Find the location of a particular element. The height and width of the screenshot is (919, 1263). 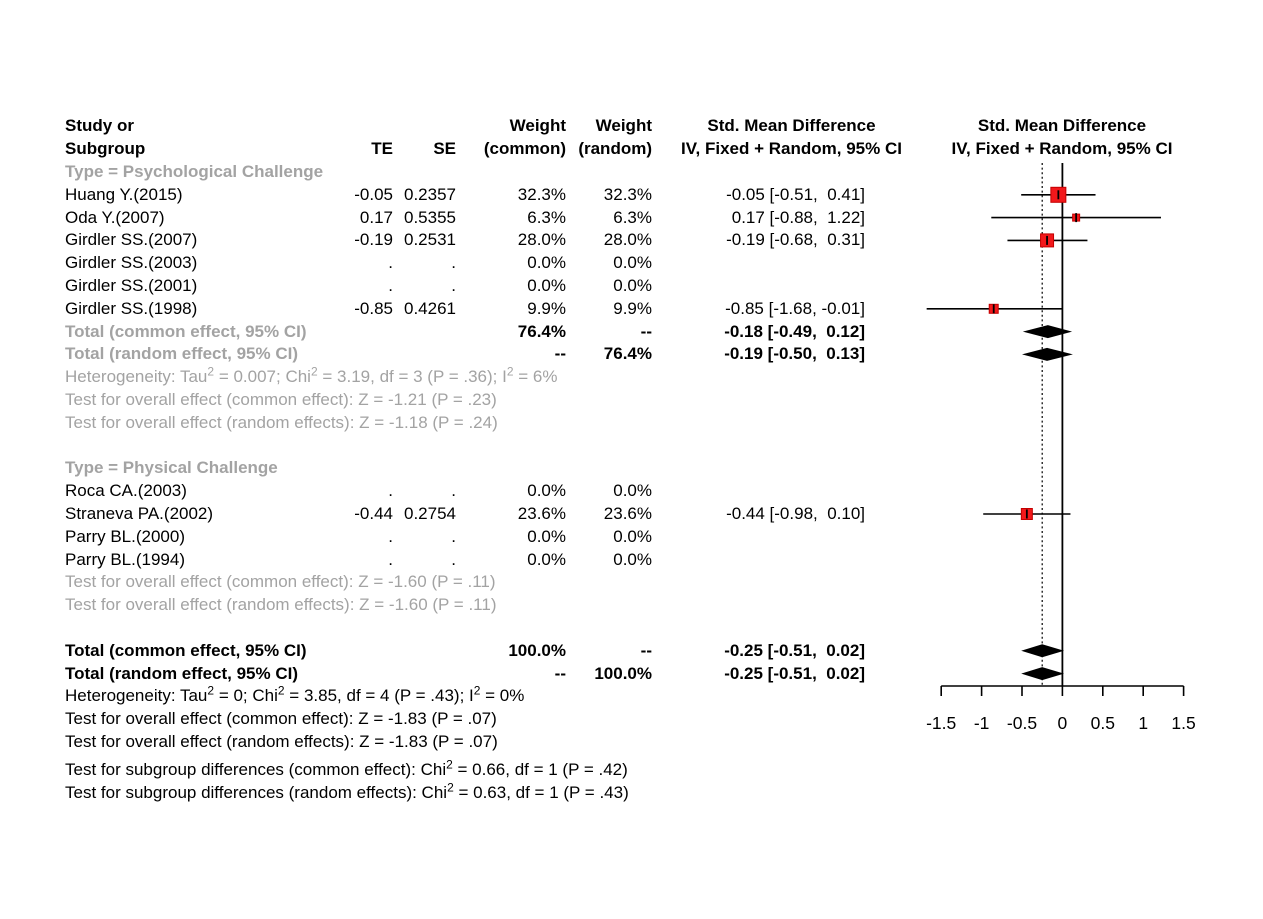

subtotal-label: Total (random effect, 95% CI) is located at coordinates (181, 354).